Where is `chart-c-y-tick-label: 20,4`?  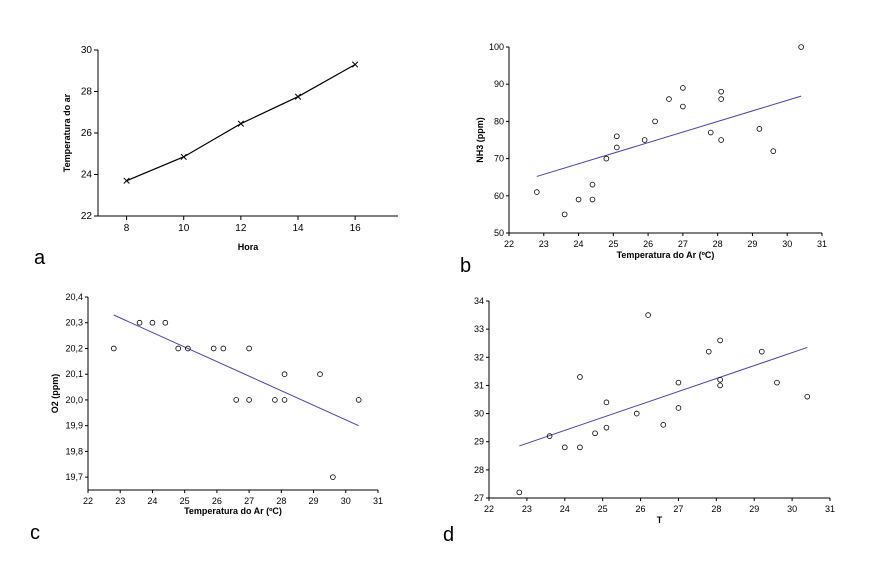
chart-c-y-tick-label: 20,4 is located at coordinates (74, 297).